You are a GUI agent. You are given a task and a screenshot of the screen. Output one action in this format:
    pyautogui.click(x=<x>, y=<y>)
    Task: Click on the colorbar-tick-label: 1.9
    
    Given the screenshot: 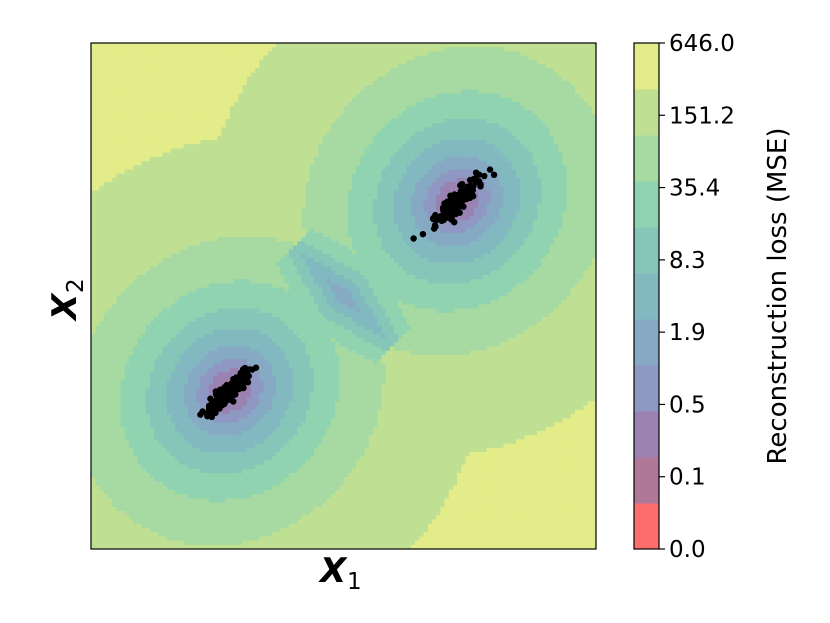 What is the action you would take?
    pyautogui.click(x=687, y=333)
    